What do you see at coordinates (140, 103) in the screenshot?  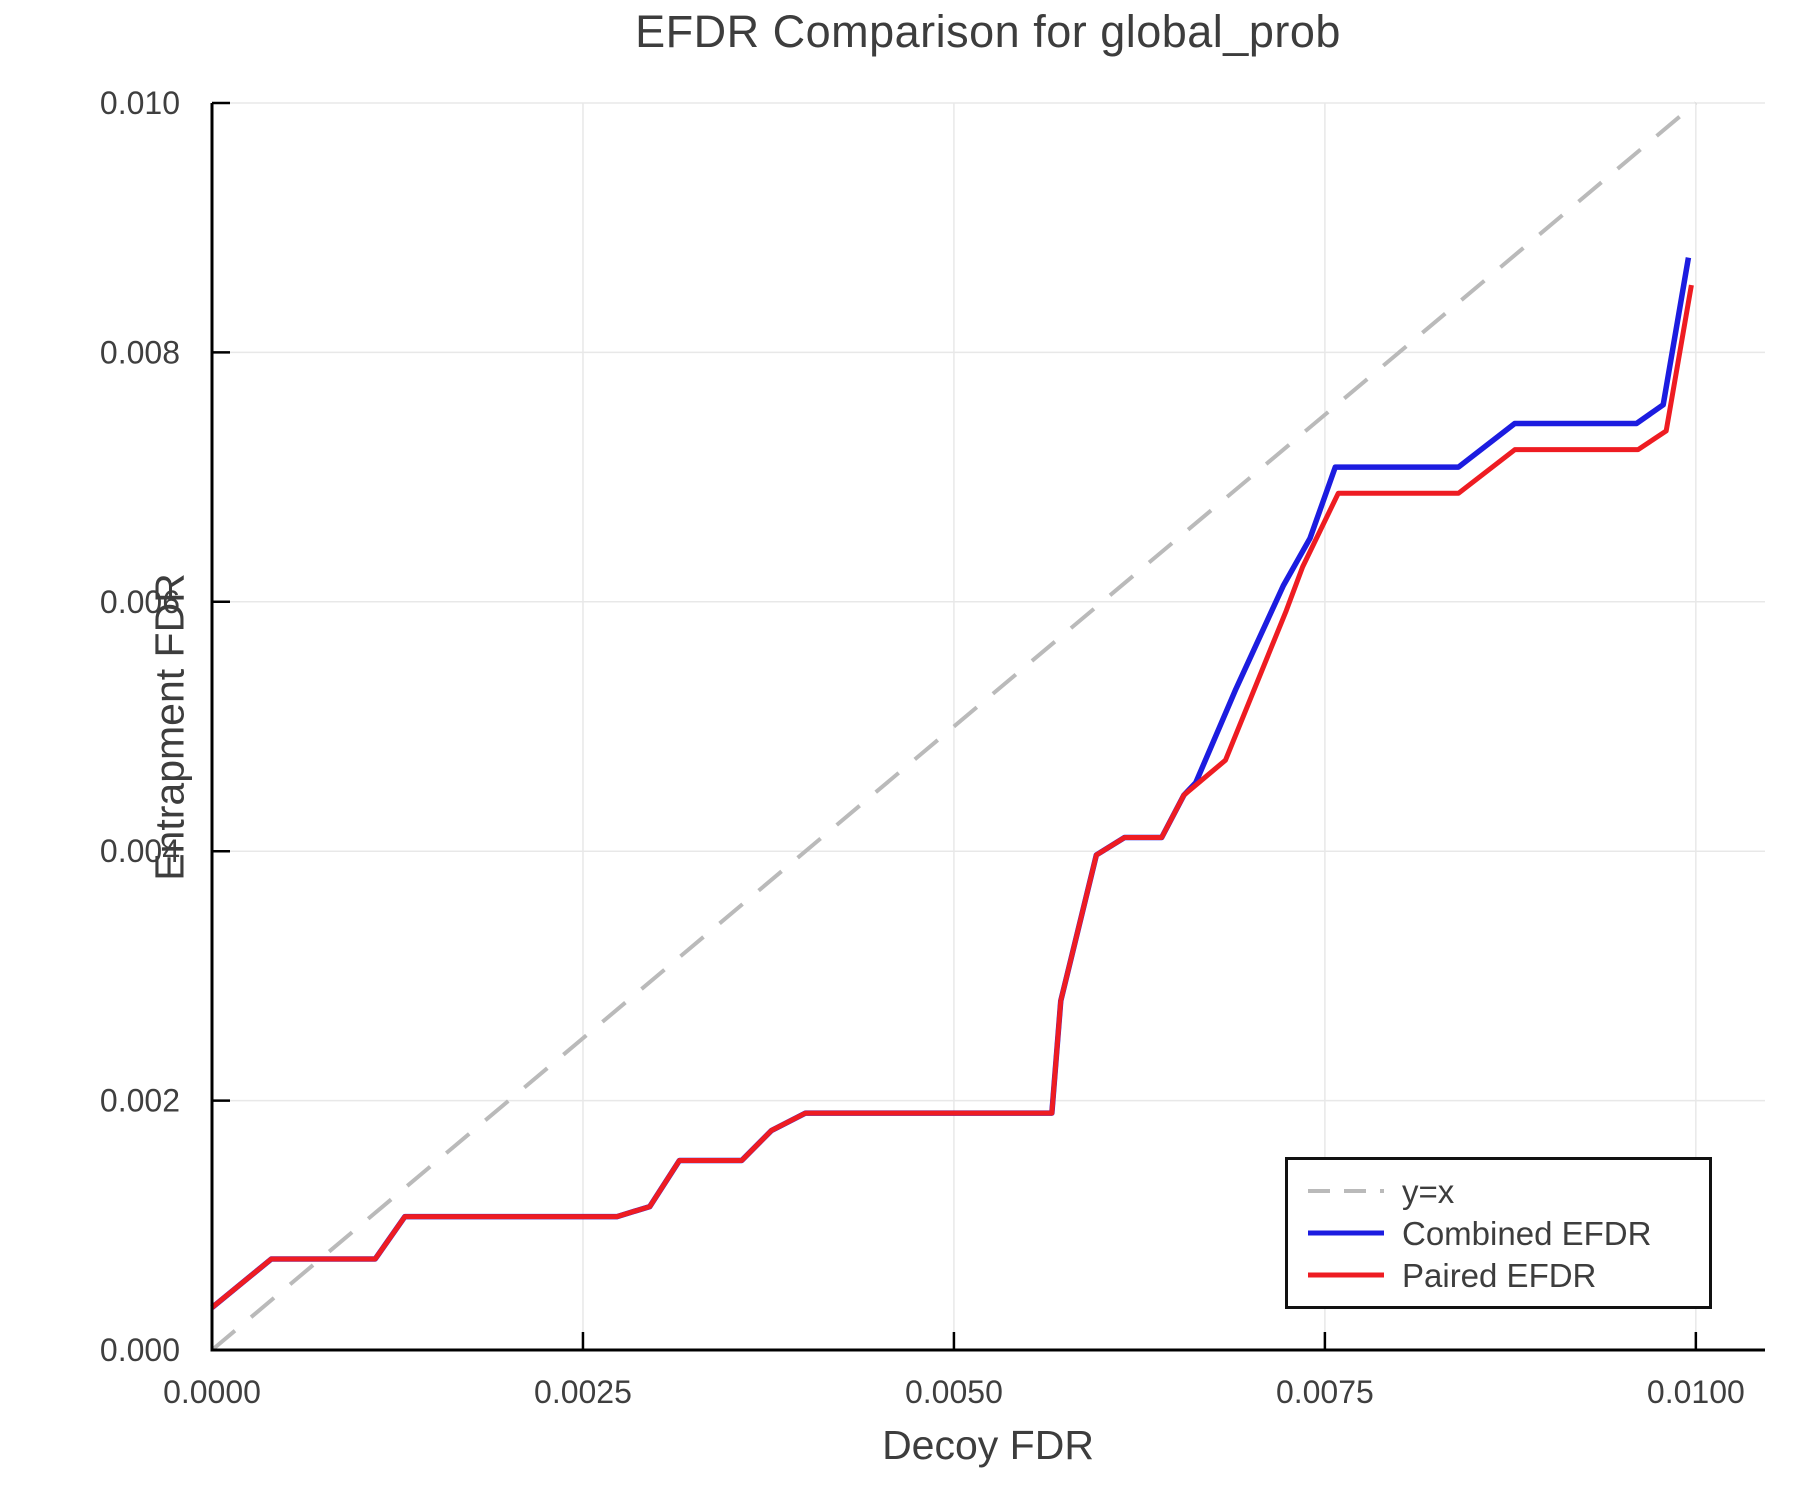 I see `y-tick-label: 0.010` at bounding box center [140, 103].